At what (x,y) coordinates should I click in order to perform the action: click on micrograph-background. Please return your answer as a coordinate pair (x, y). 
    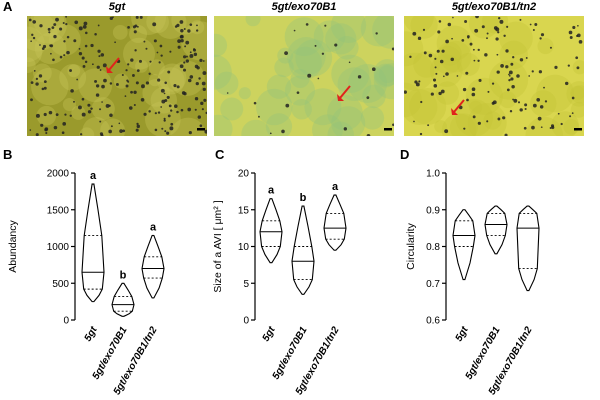
    Looking at the image, I should click on (494, 76).